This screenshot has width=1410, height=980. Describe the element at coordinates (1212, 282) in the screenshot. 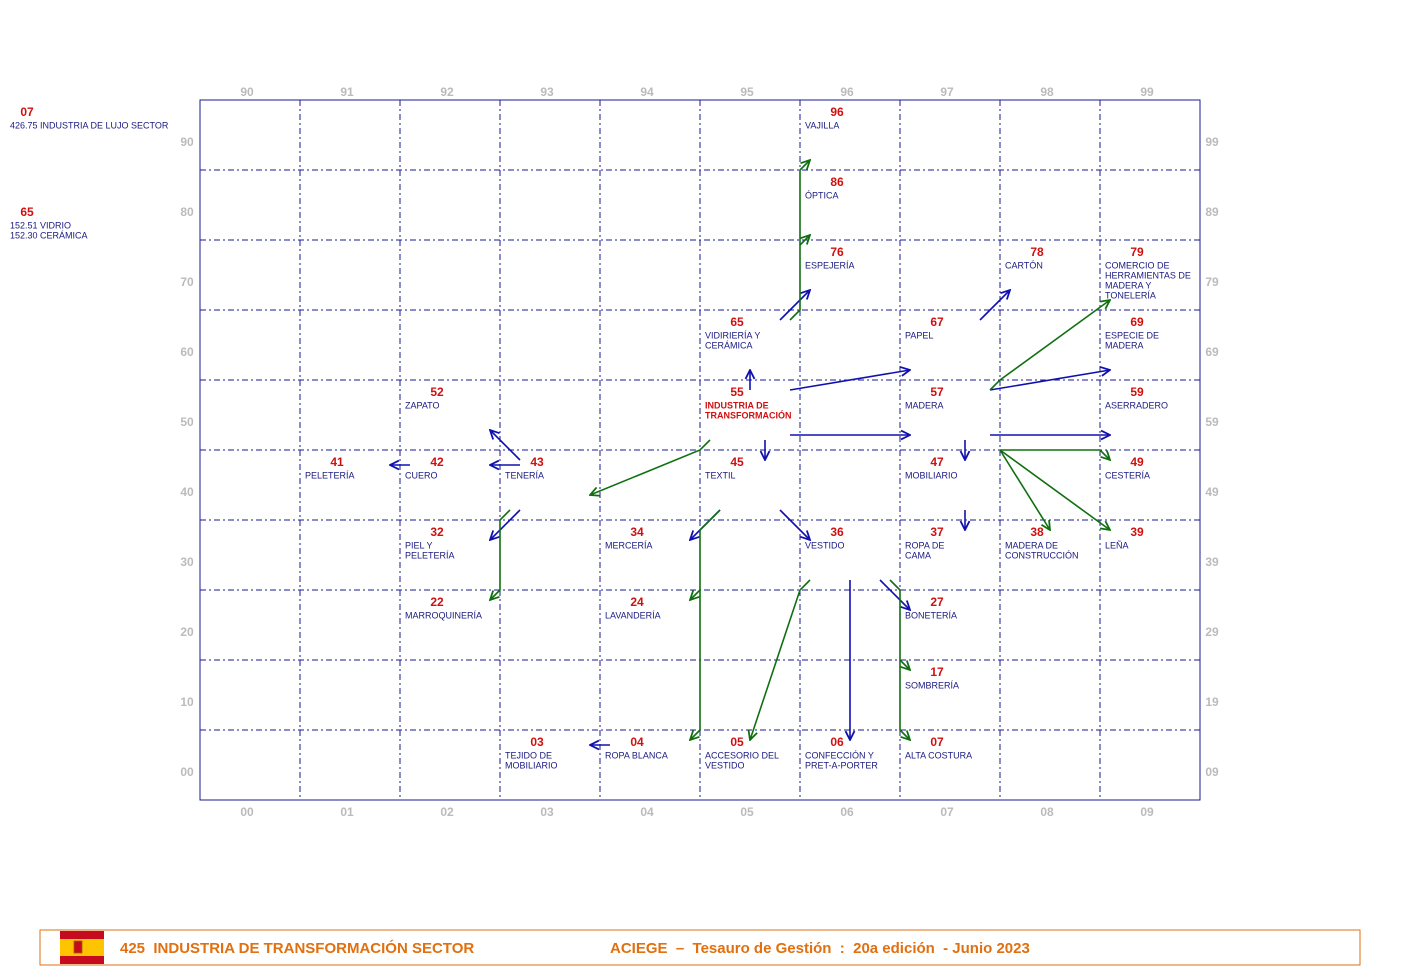

I see `right-label: 79` at that location.